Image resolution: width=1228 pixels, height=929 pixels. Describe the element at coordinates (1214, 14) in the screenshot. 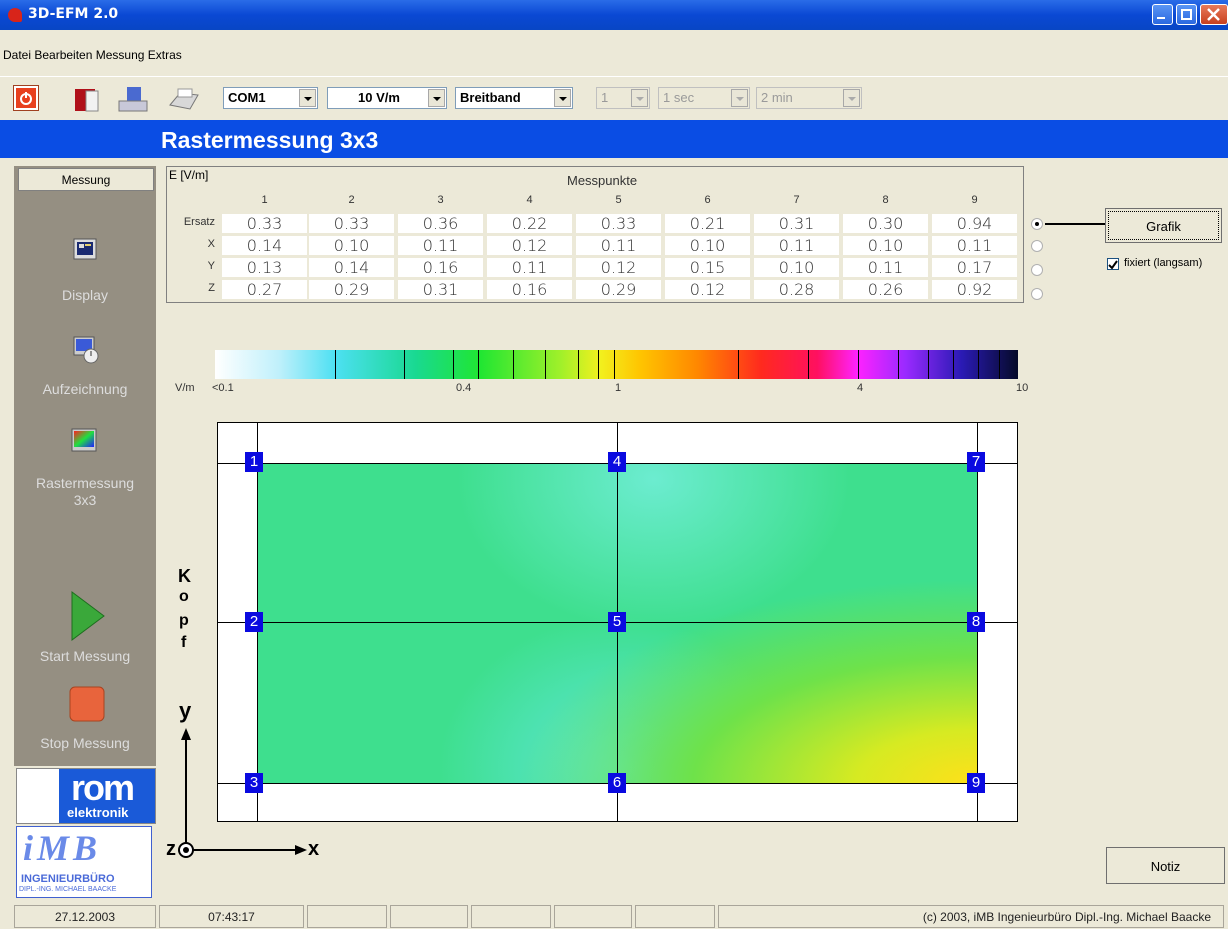

I see `close-button` at that location.